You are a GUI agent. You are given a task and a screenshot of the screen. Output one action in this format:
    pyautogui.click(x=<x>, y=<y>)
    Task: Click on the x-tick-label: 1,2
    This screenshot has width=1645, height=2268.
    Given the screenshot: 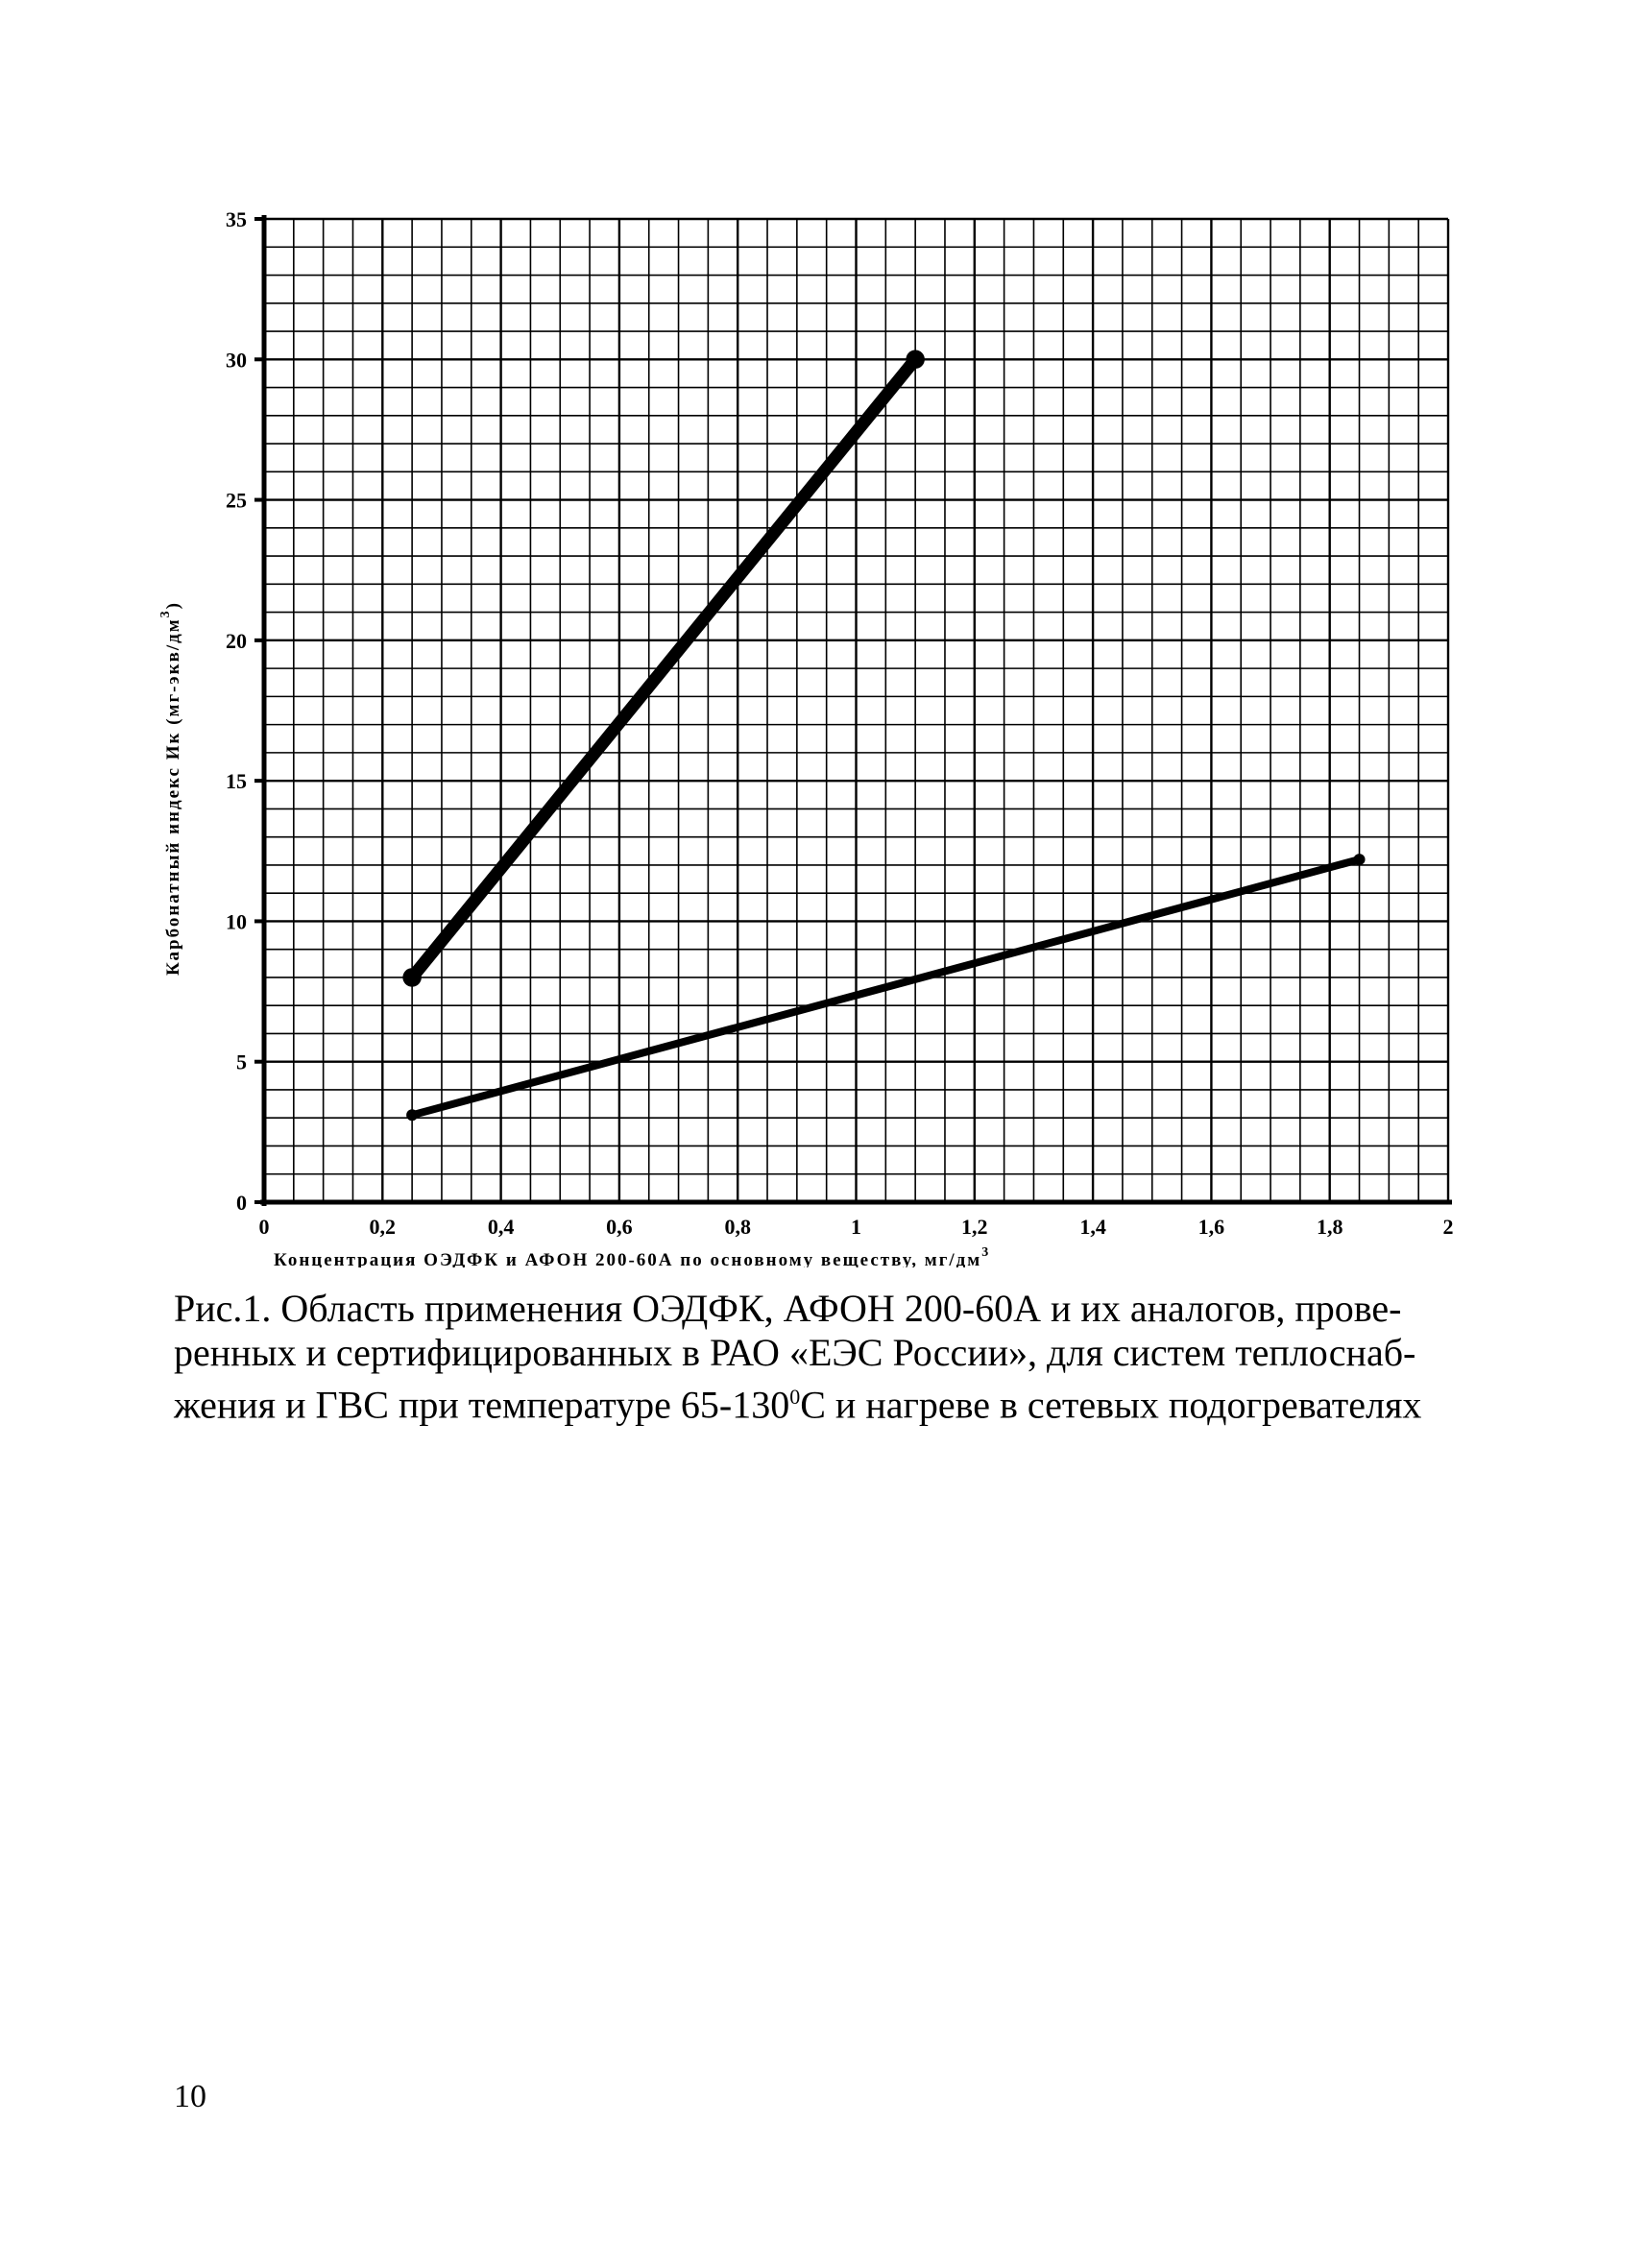 What is the action you would take?
    pyautogui.click(x=975, y=1227)
    